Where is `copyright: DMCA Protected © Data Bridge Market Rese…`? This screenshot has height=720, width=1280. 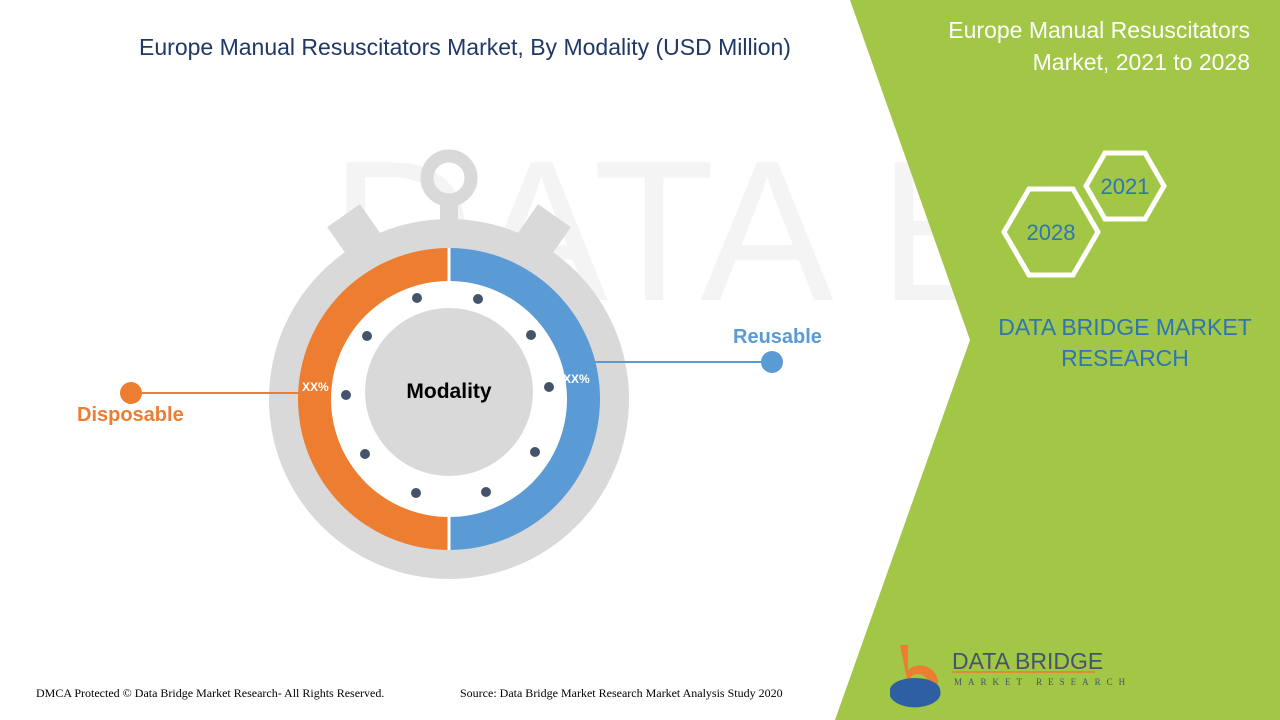 copyright: DMCA Protected © Data Bridge Market Rese… is located at coordinates (210, 693).